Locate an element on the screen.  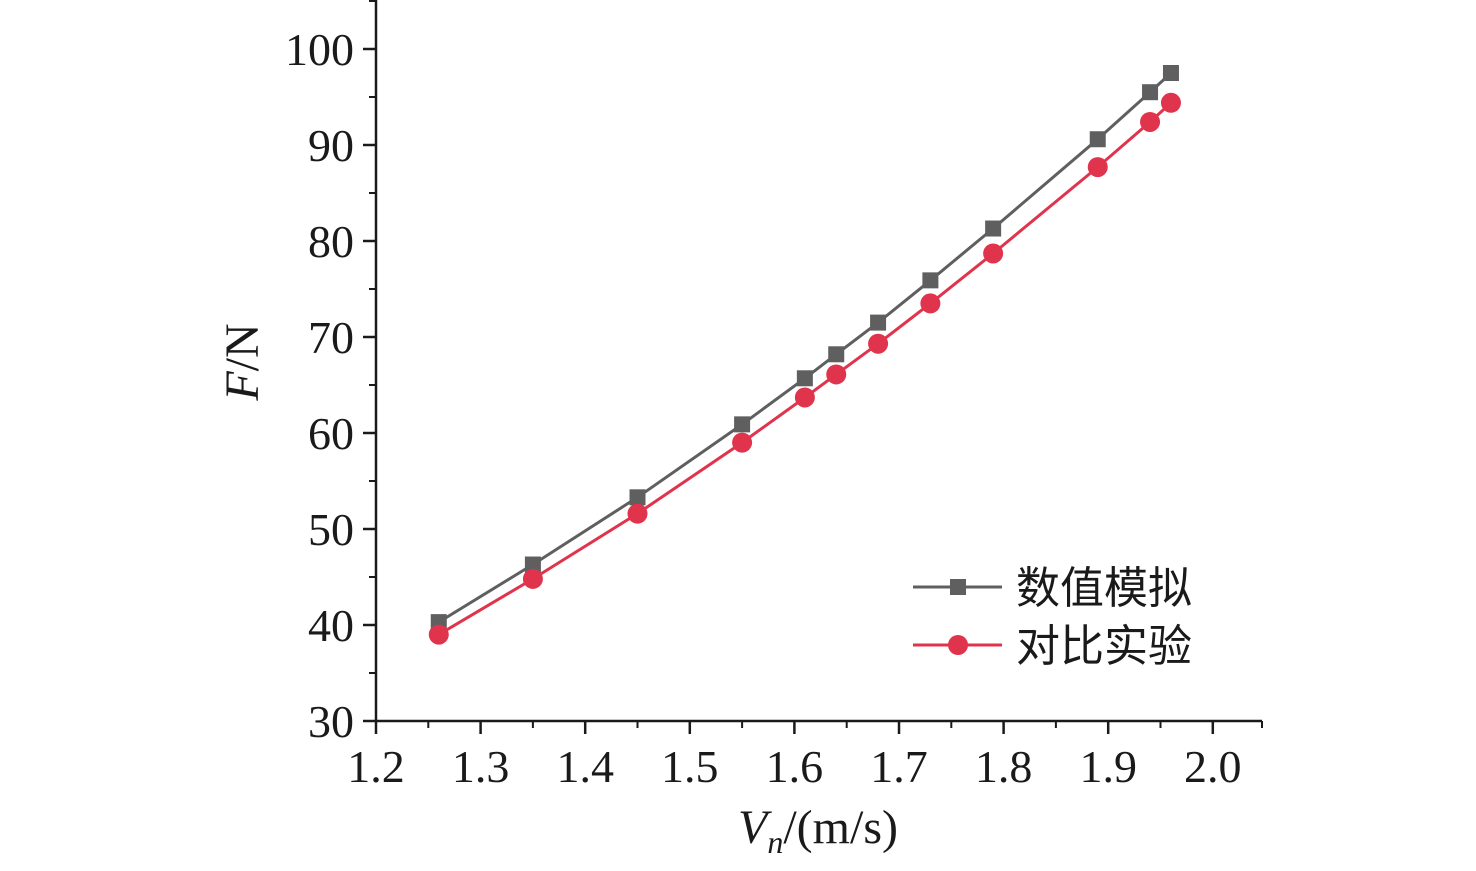
x-tick-label: 1.9 is located at coordinates (1108, 766).